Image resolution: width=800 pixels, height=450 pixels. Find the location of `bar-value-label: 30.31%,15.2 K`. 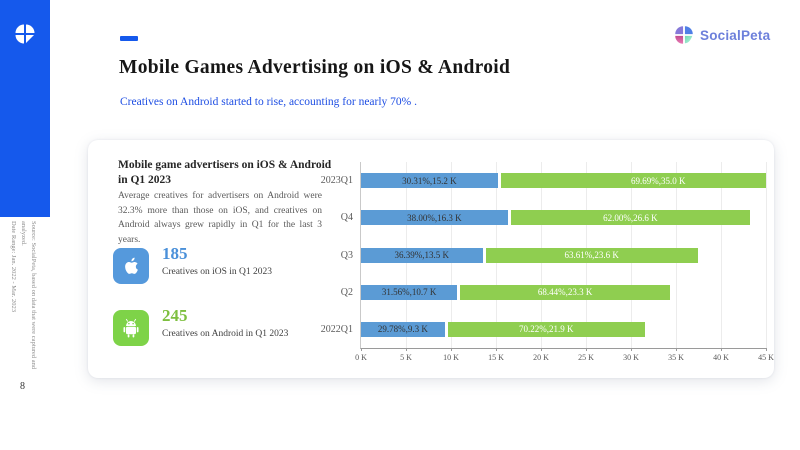

bar-value-label: 30.31%,15.2 K is located at coordinates (429, 180).